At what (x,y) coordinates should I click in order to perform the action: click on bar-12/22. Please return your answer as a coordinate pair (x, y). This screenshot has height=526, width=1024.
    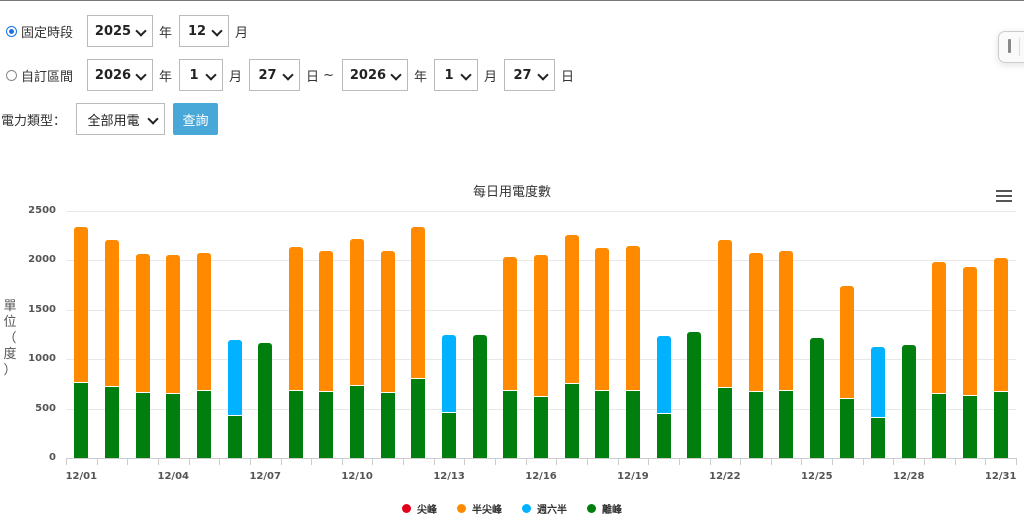
    Looking at the image, I should click on (724, 349).